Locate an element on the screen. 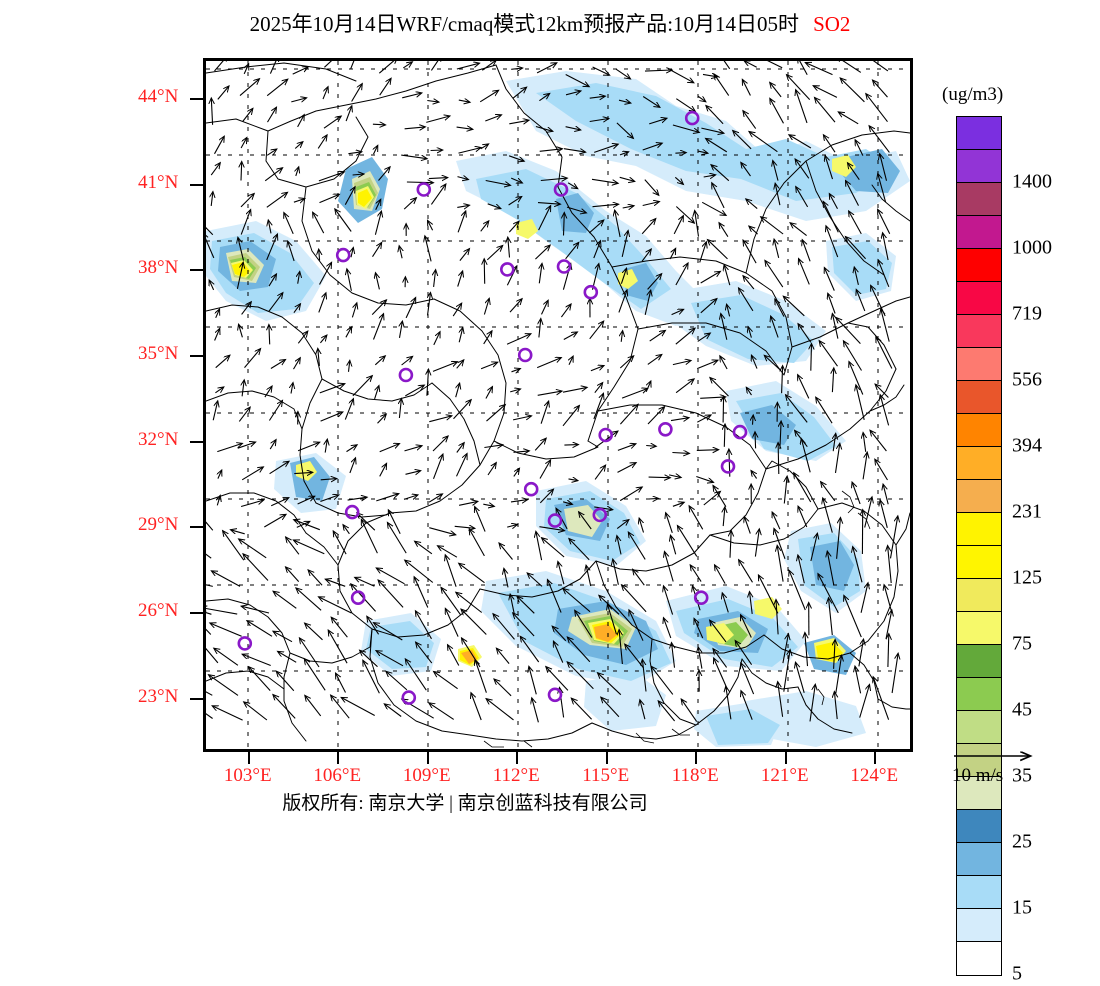 The image size is (1100, 986). colorbar-label-556: 556 is located at coordinates (1027, 380).